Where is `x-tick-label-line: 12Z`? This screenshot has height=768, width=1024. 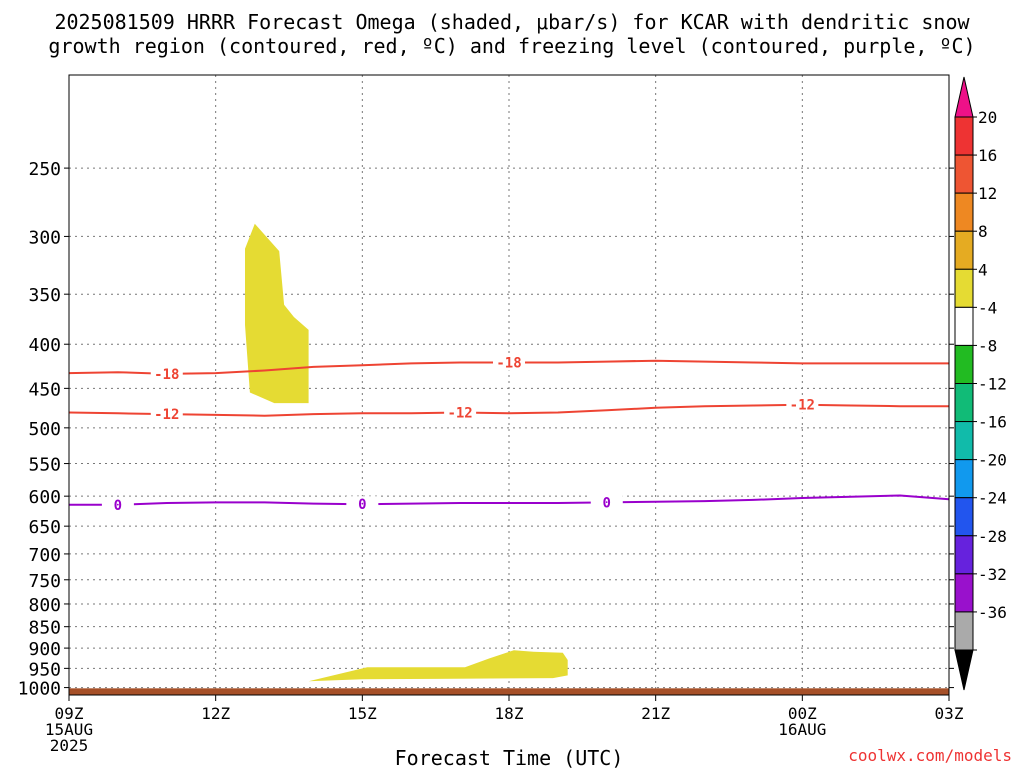
x-tick-label-line: 12Z is located at coordinates (215, 713).